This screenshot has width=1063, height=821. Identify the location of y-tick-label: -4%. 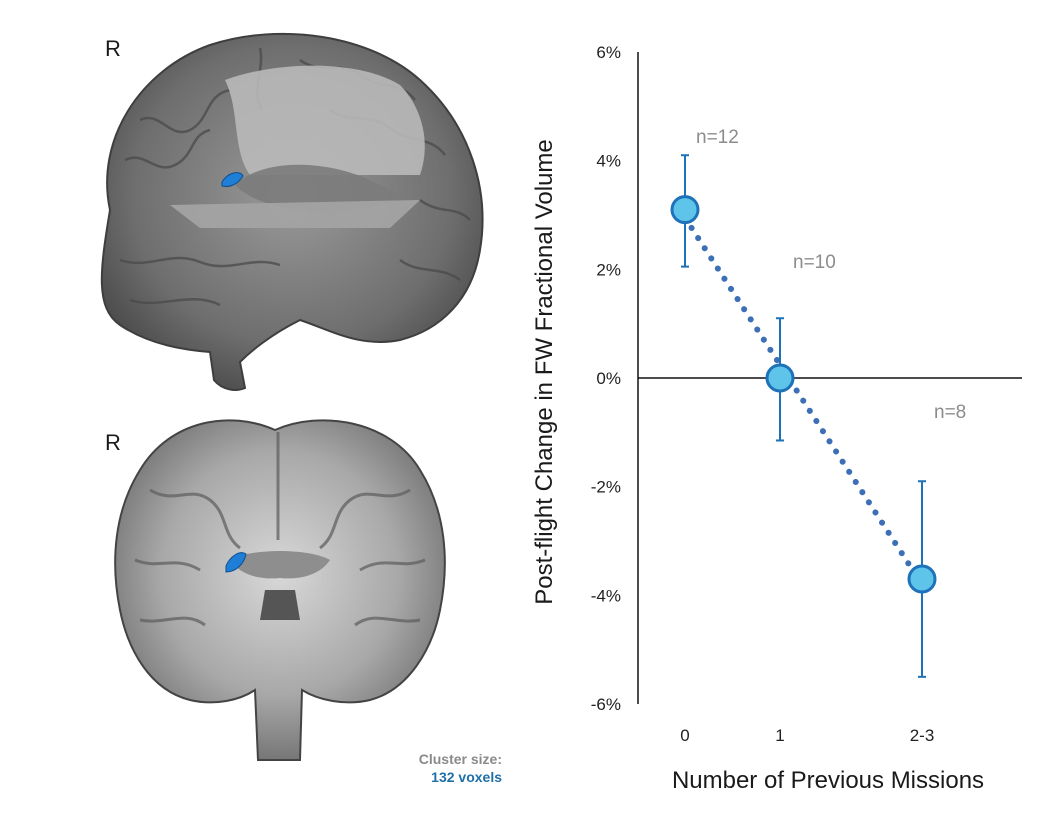
(606, 595).